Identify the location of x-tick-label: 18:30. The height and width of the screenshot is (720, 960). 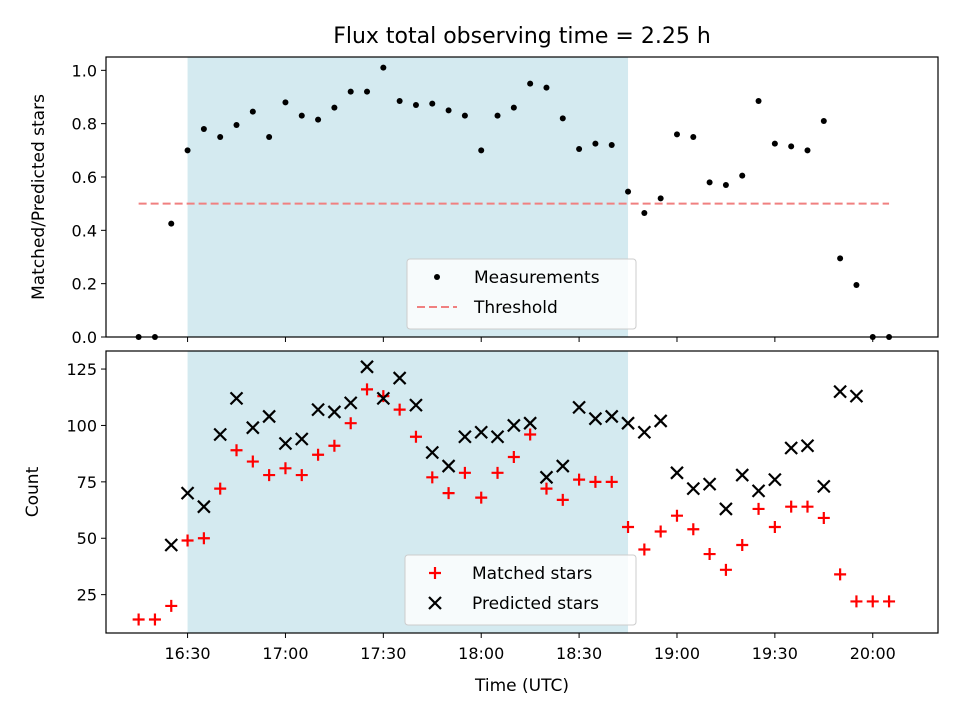
(579, 653).